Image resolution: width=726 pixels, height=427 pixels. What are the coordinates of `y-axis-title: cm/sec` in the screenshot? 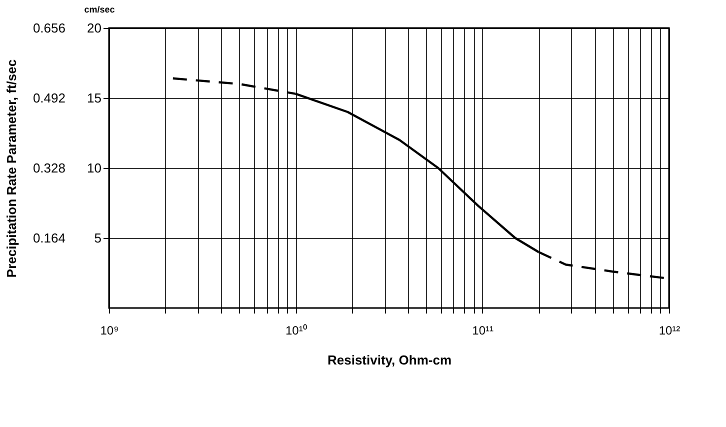 It's located at (99, 9).